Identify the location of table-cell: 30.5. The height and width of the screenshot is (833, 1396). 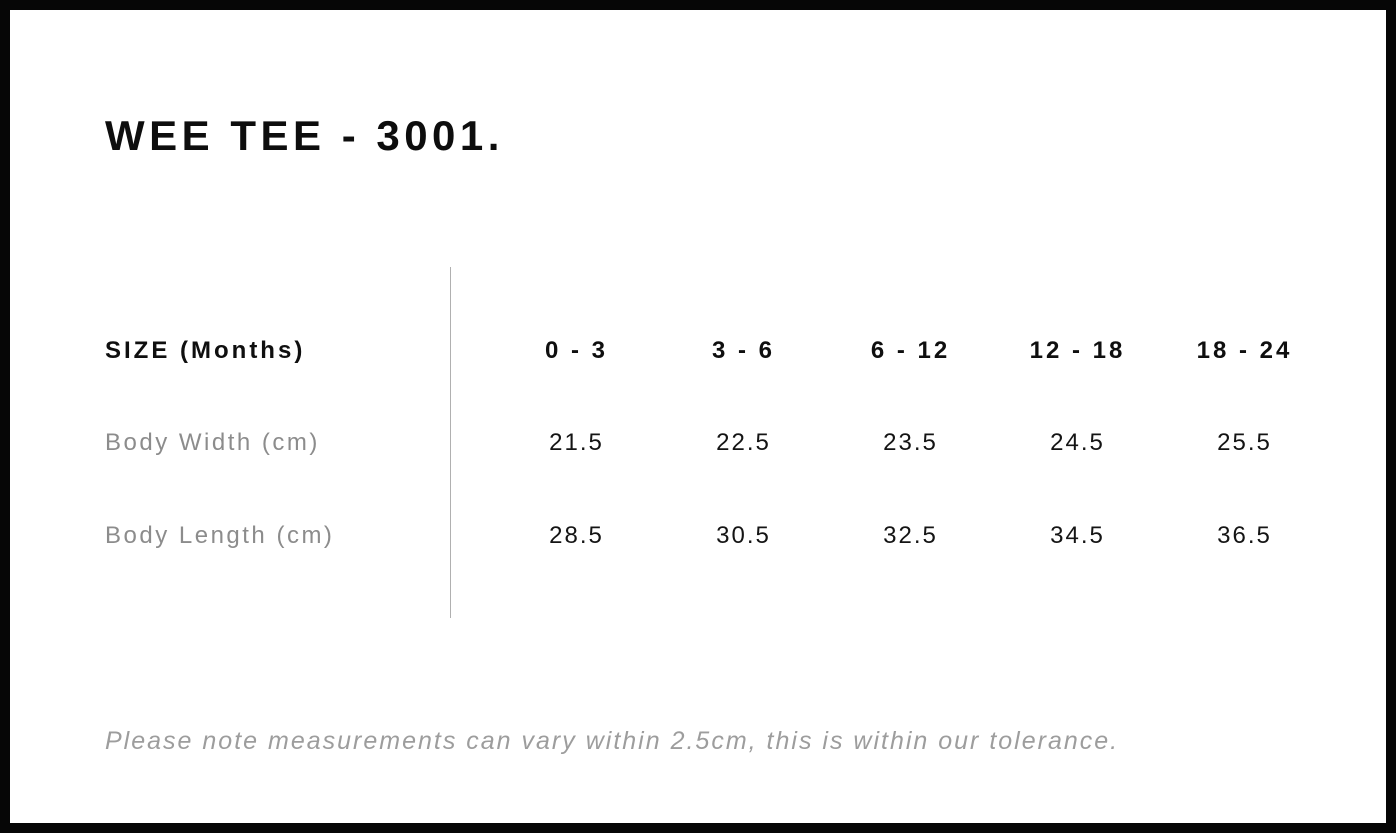
(743, 535).